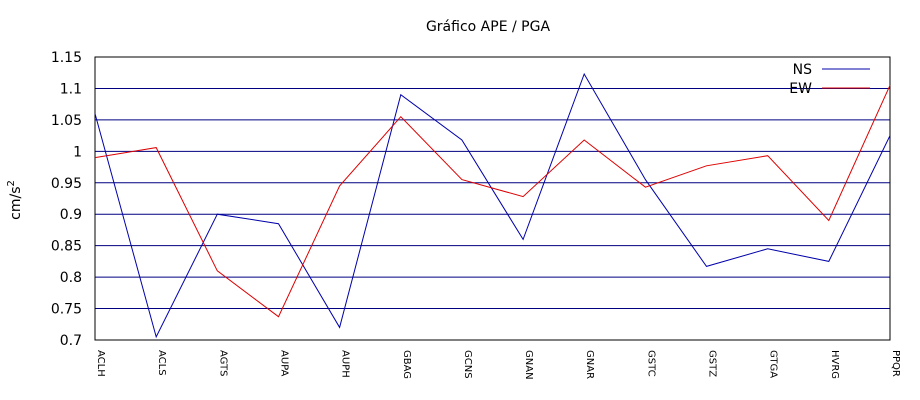 The width and height of the screenshot is (920, 400). I want to click on y-tick-label: 1.15, so click(66, 58).